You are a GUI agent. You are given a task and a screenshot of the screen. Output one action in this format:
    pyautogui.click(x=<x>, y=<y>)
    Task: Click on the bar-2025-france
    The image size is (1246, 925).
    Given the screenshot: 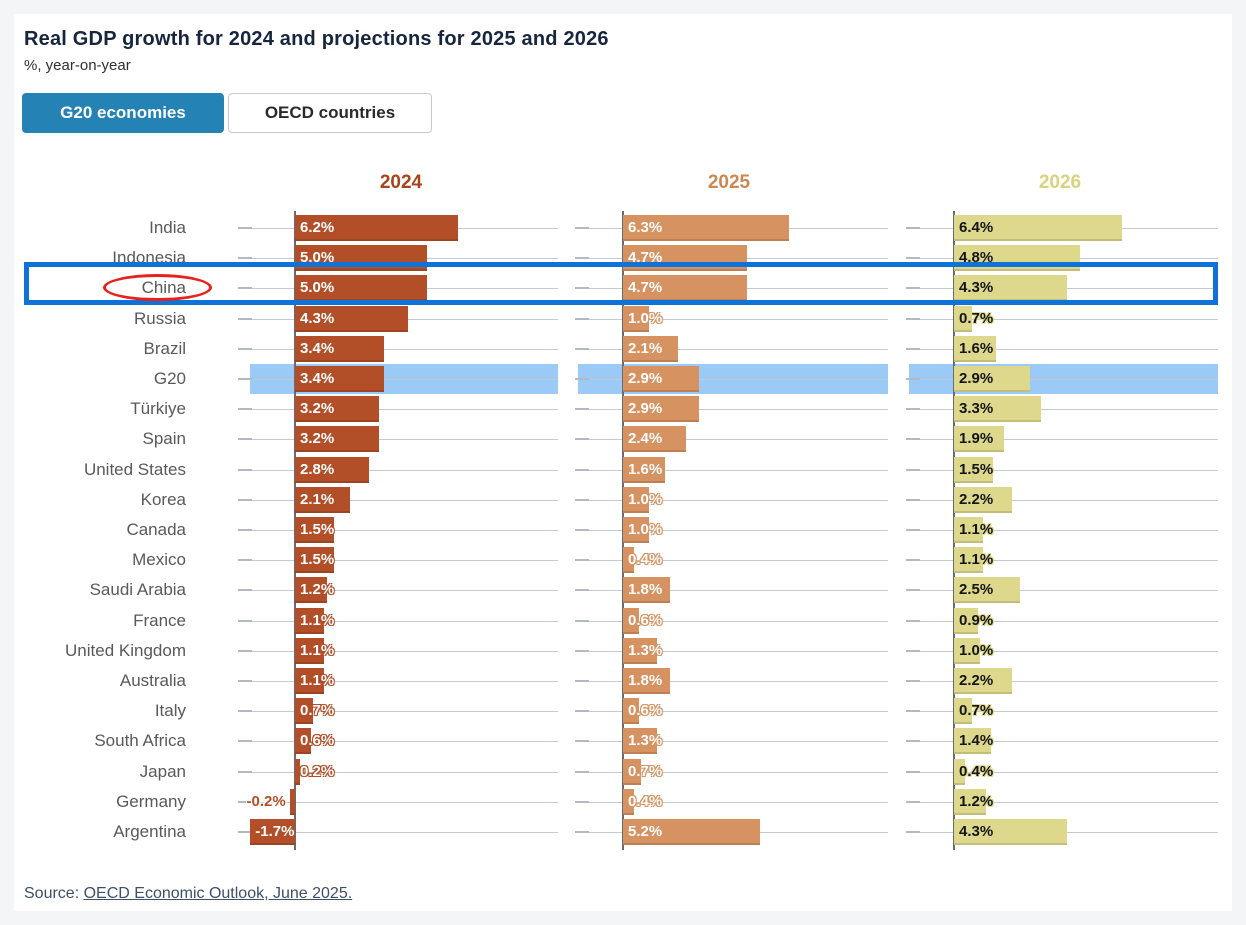 What is the action you would take?
    pyautogui.click(x=631, y=620)
    